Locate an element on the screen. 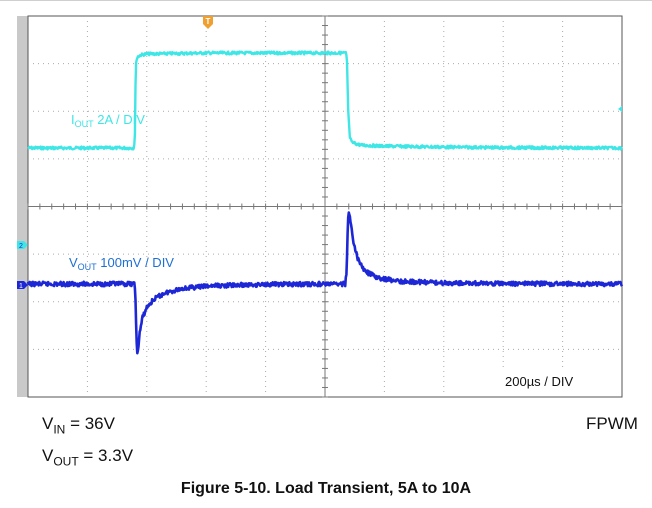  trigger-marker: T is located at coordinates (208, 22).